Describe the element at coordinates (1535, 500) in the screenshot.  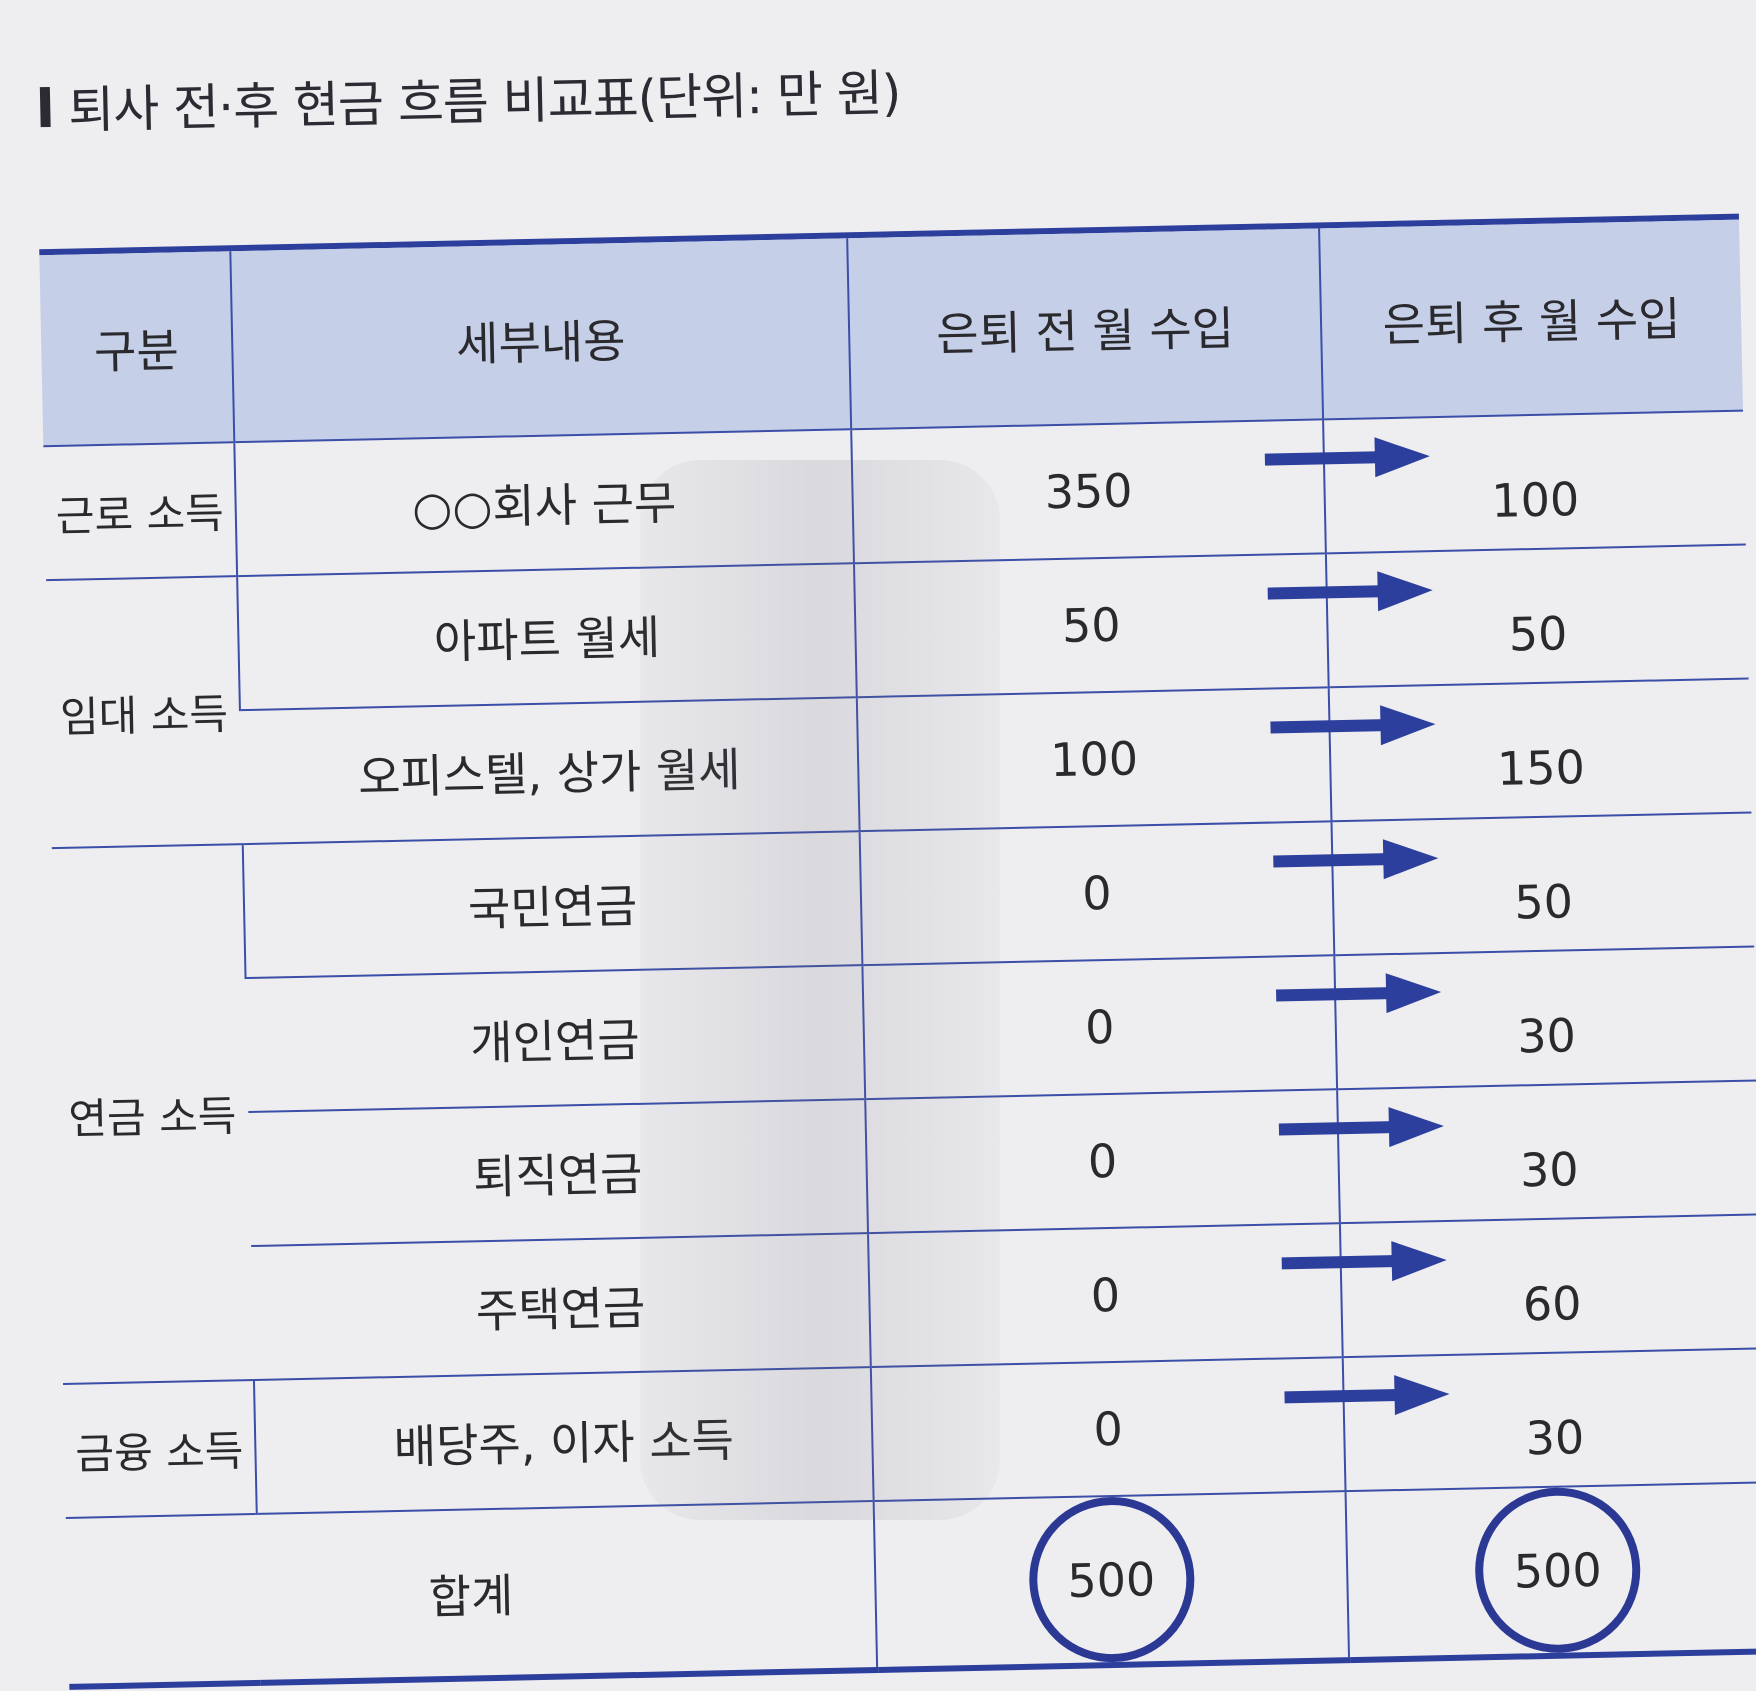
I see `after-value: 100` at that location.